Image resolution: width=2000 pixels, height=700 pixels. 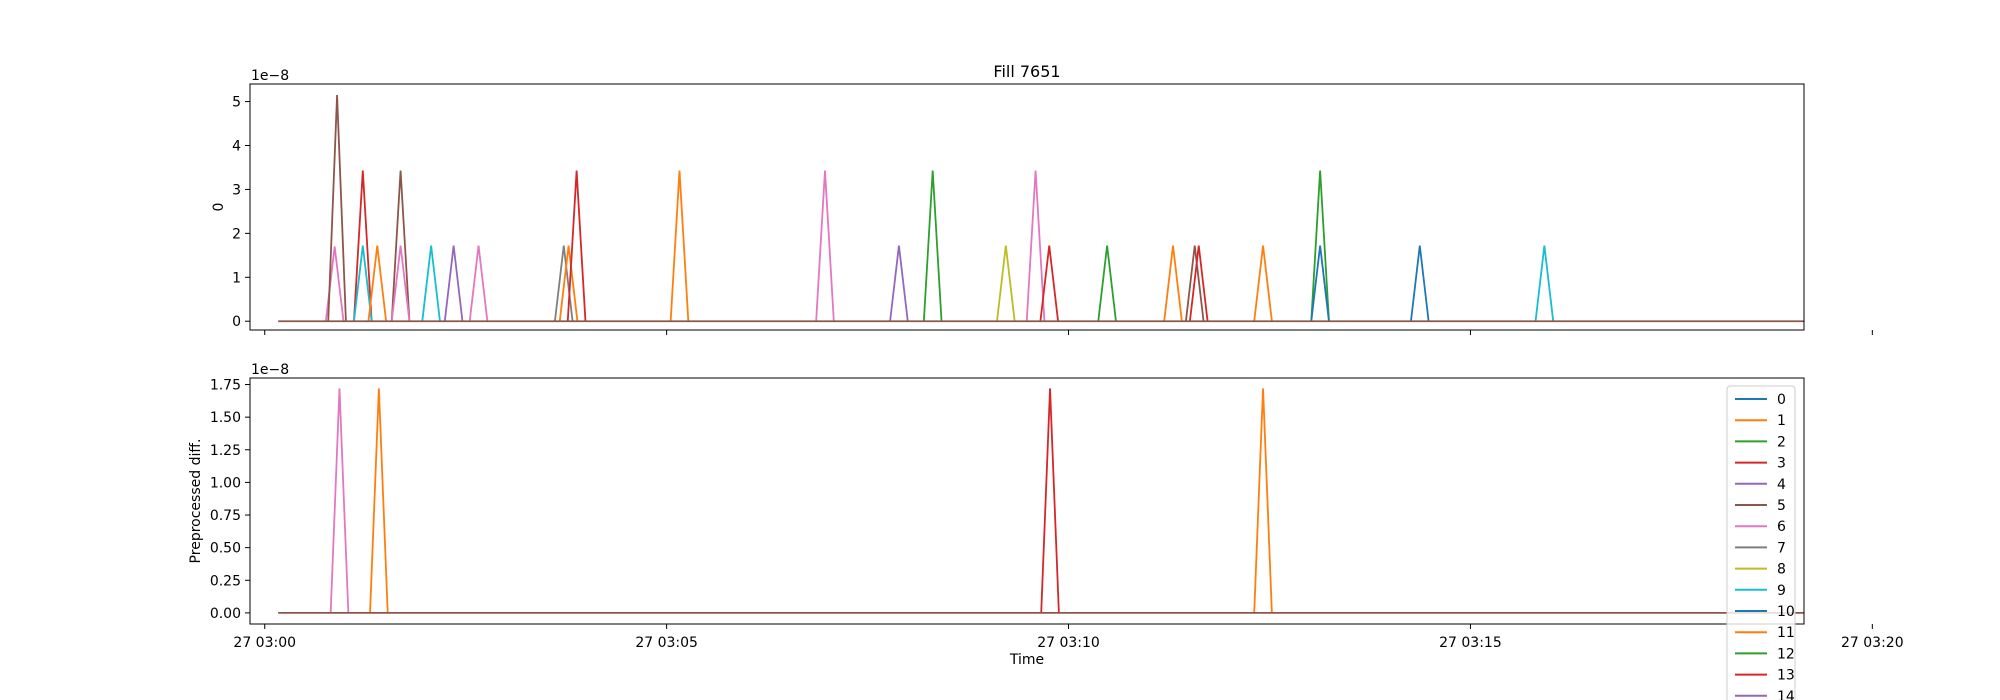 I want to click on legend-label-5: 5, so click(x=1781, y=506).